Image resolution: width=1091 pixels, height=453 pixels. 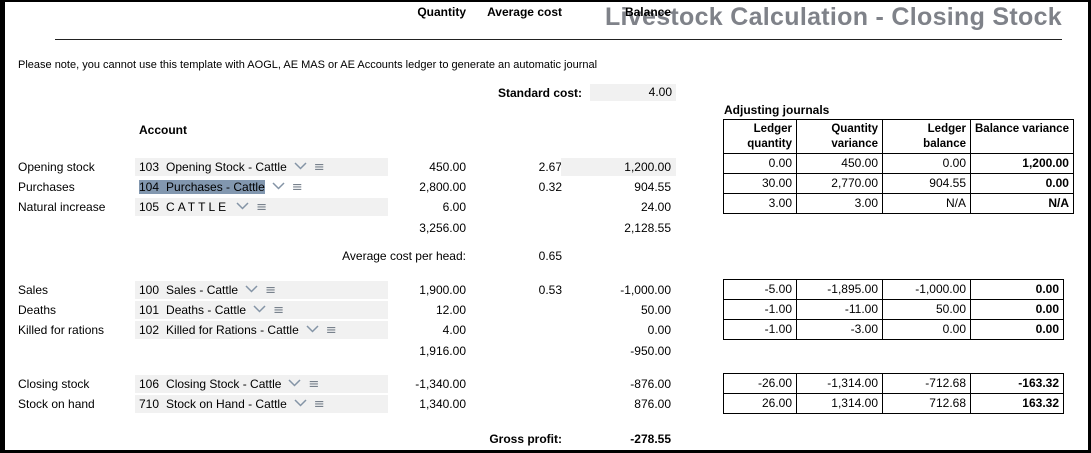 I want to click on adj-row: 30.00 2,770.00 904.55 0.00, so click(x=898, y=183).